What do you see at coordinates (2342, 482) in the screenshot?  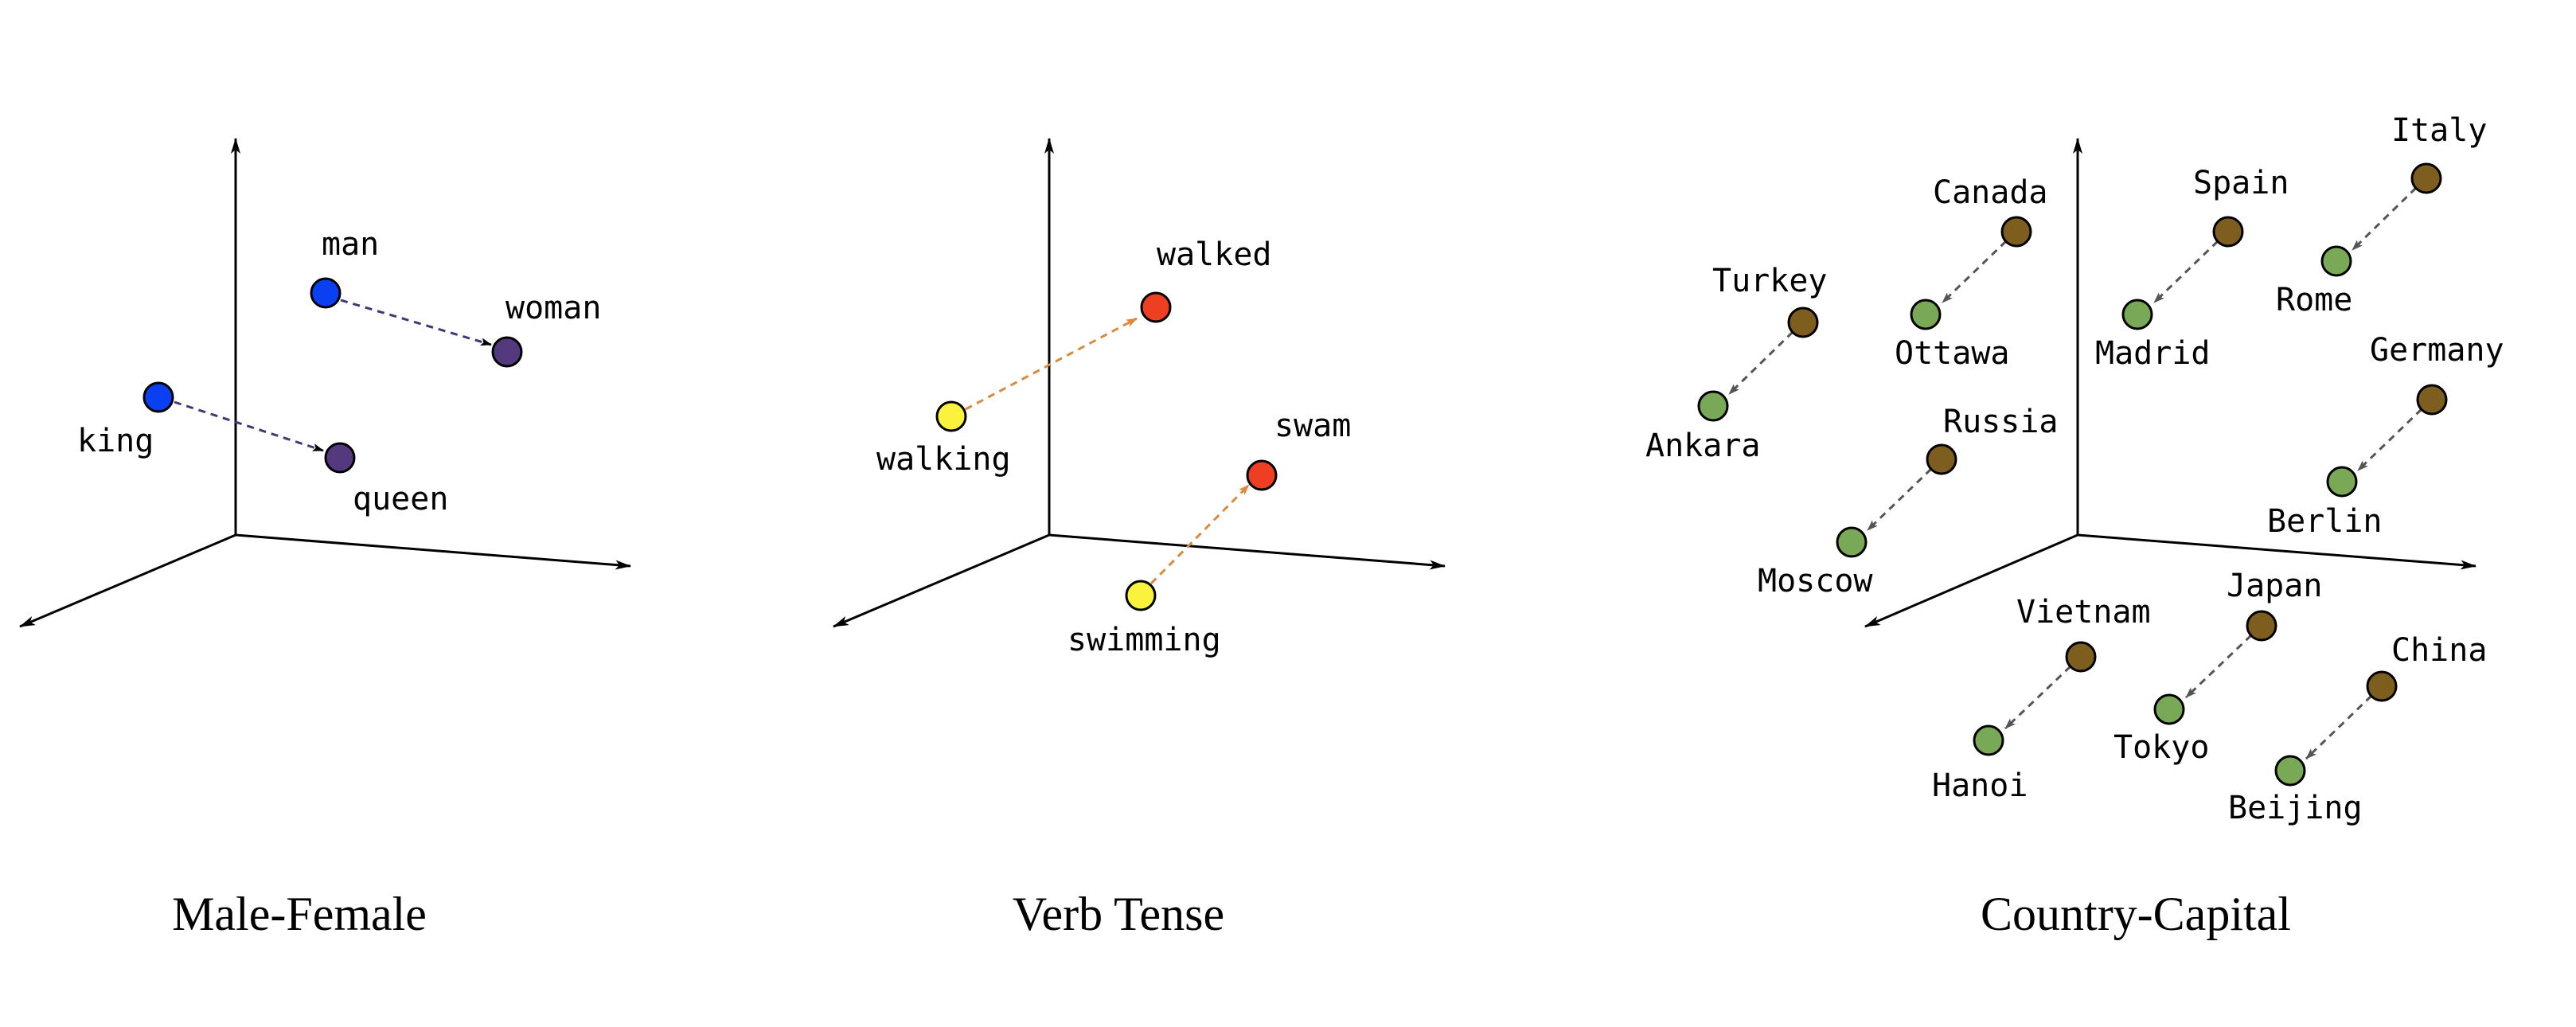 I see `point-berlin` at bounding box center [2342, 482].